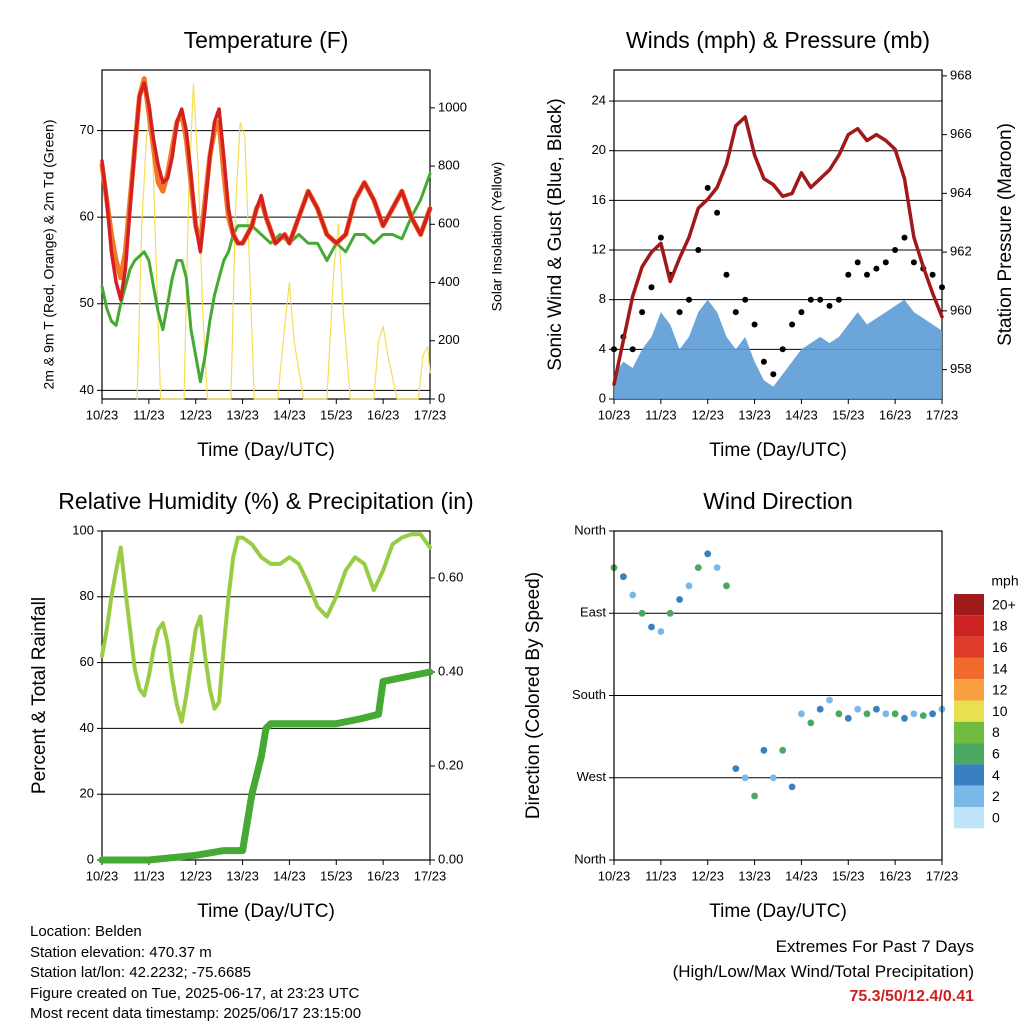 This screenshot has width=1024, height=1025. I want to click on y2-tick-label: 966, so click(961, 133).